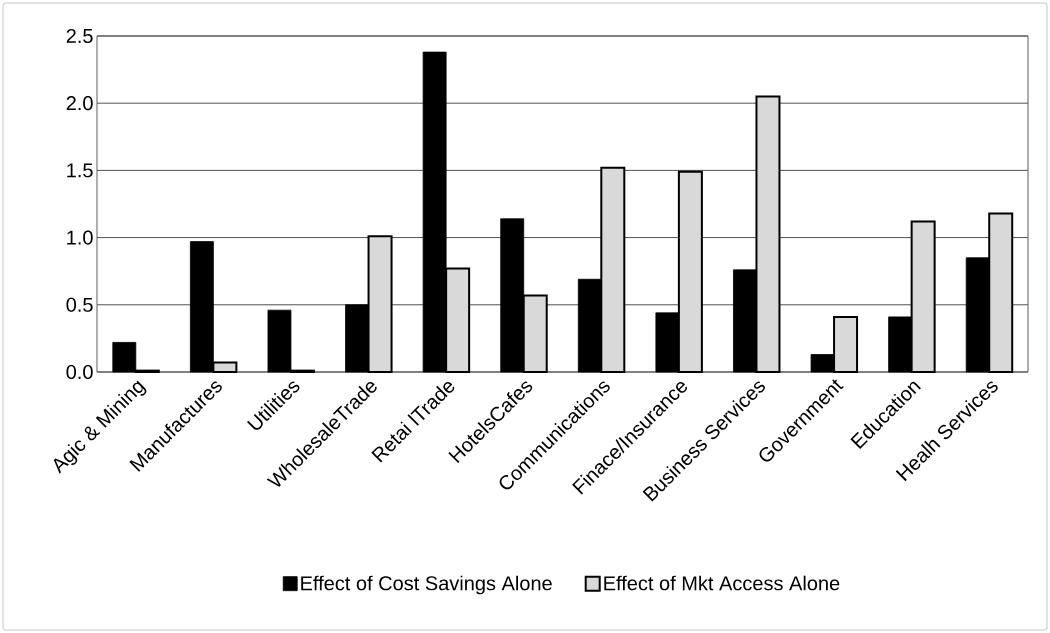 The width and height of the screenshot is (1050, 633). What do you see at coordinates (426, 585) in the screenshot?
I see `legend-label: Effect of Cost Savings Alone` at bounding box center [426, 585].